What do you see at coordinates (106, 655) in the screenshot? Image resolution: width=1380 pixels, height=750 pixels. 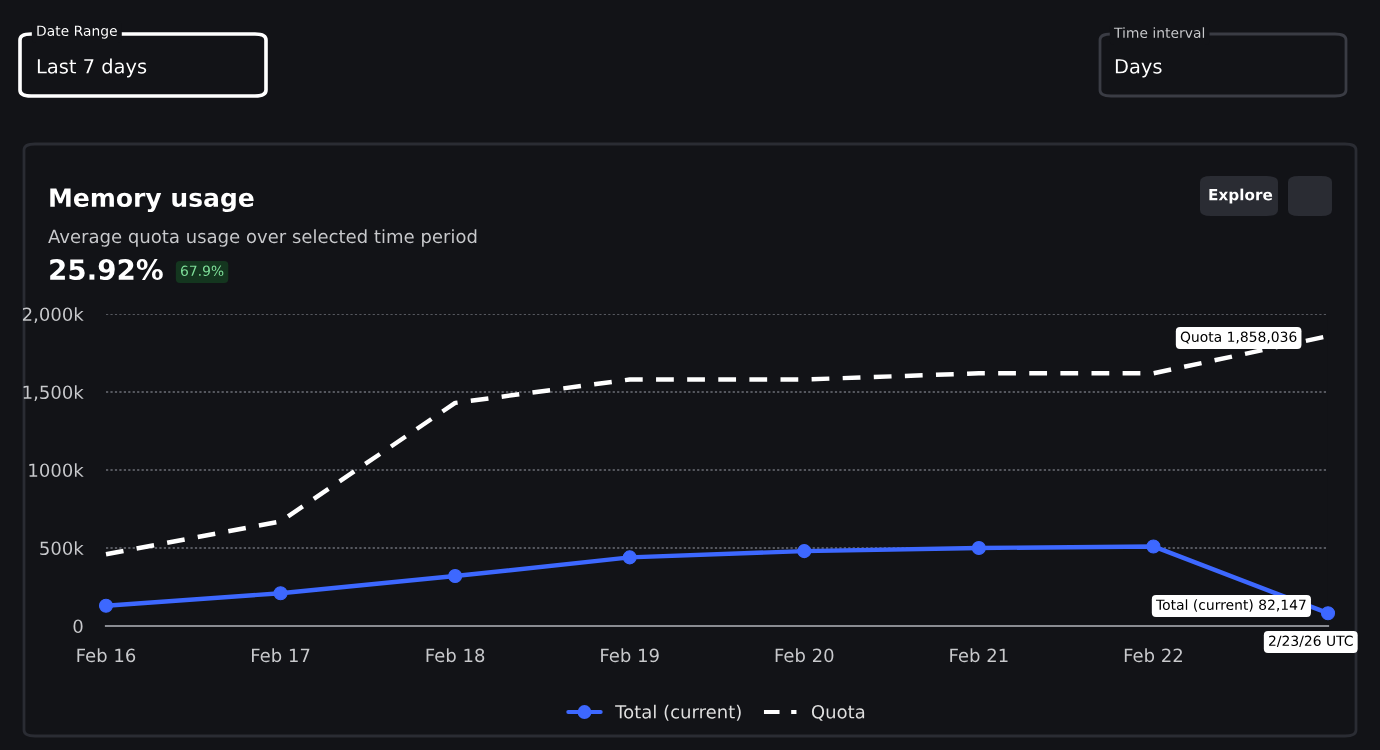 I see `x-tick-label: Feb 16` at bounding box center [106, 655].